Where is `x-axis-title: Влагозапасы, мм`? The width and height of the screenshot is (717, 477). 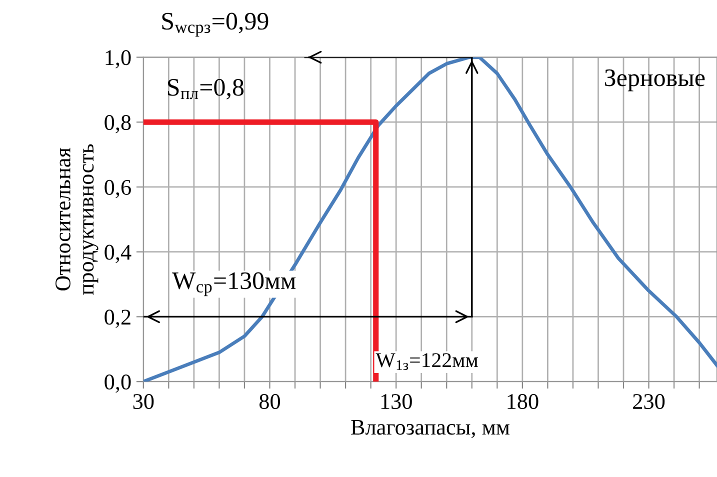 x-axis-title: Влагозапасы, мм is located at coordinates (430, 429).